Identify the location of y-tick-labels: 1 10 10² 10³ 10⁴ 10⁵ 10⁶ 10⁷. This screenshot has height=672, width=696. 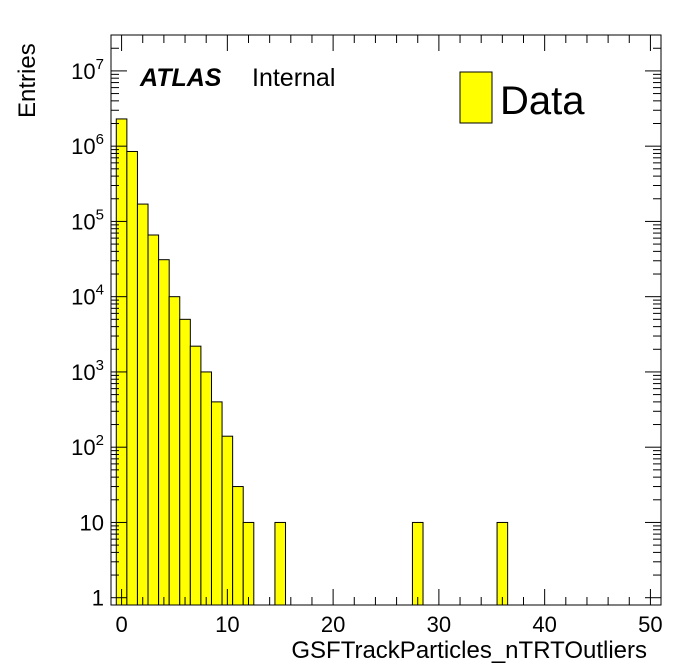
(87, 333).